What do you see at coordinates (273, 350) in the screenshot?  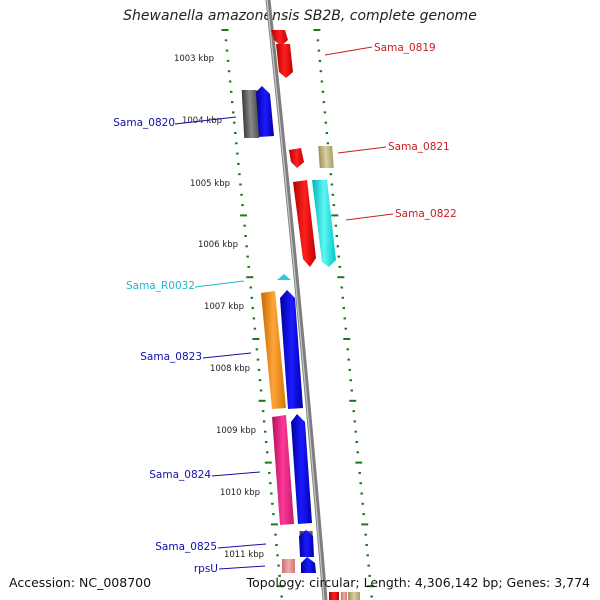 I see `gene-sama-0823-orange` at bounding box center [273, 350].